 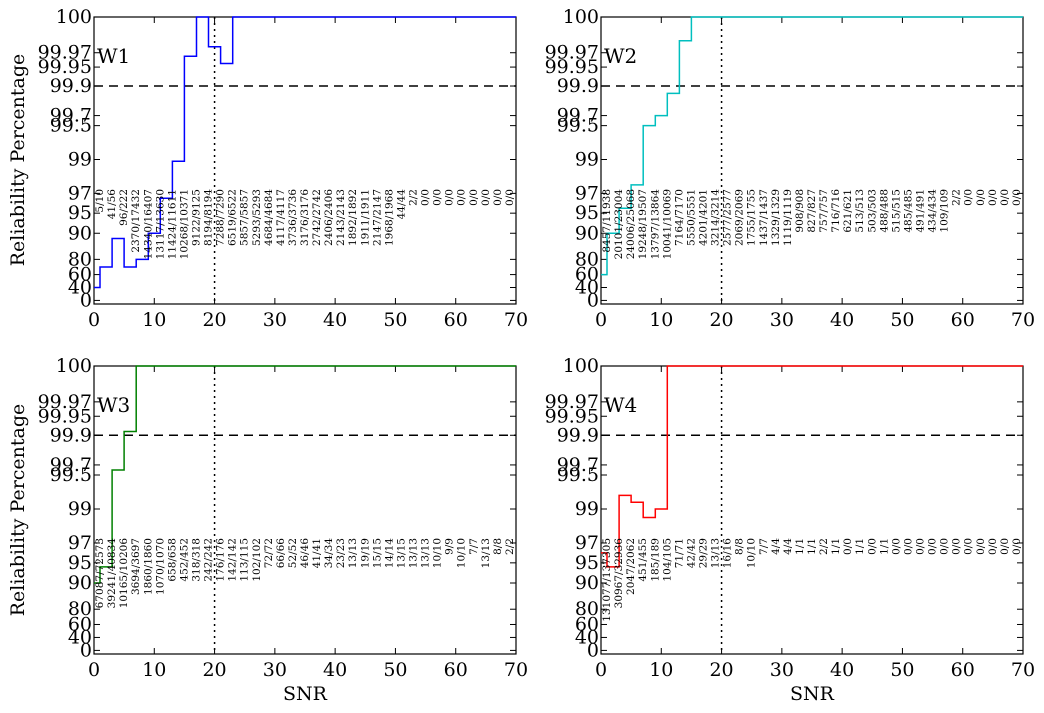 What do you see at coordinates (245, 560) in the screenshot?
I see `count-label: 113/115` at bounding box center [245, 560].